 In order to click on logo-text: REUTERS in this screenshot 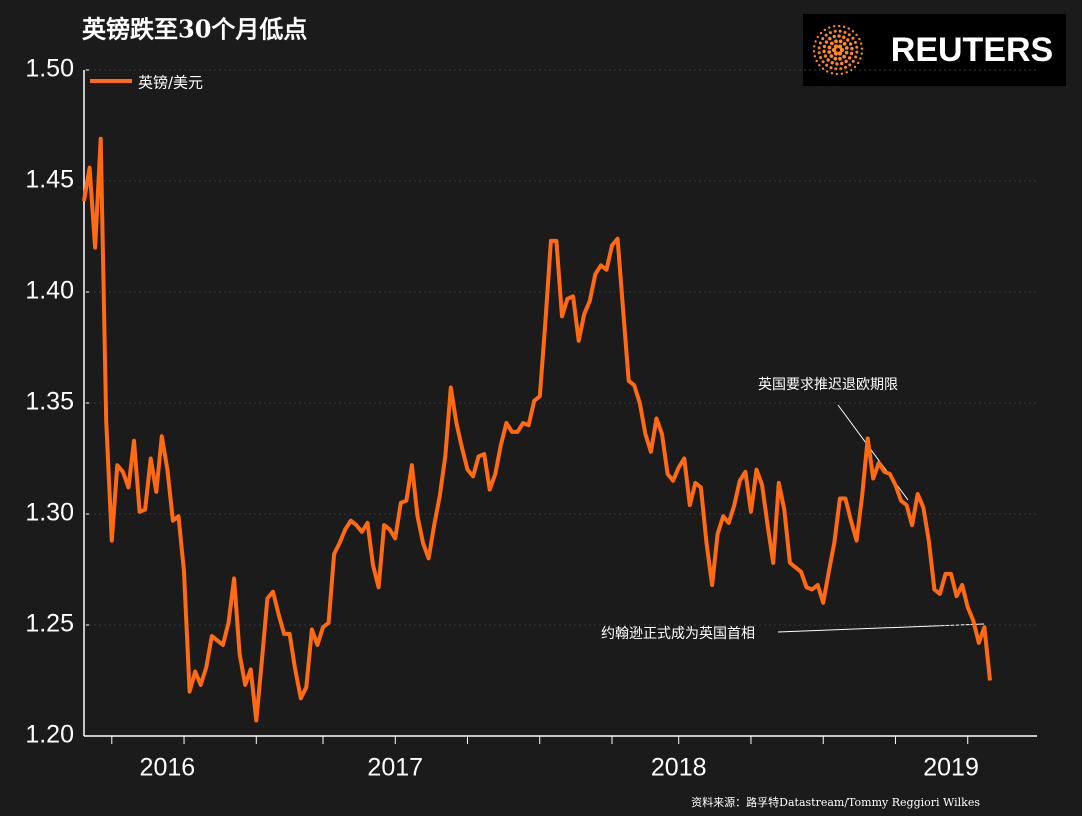, I will do `click(972, 50)`.